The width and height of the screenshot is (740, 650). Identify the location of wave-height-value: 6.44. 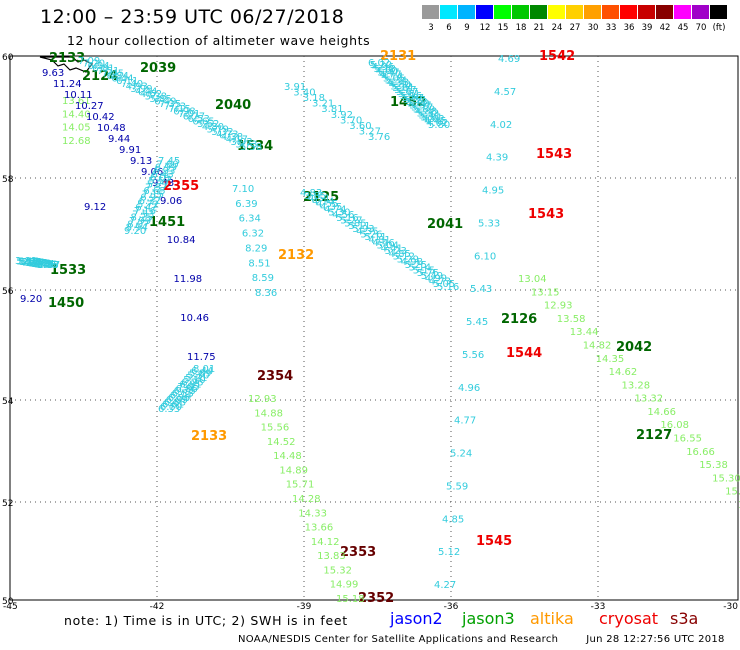
(202, 371).